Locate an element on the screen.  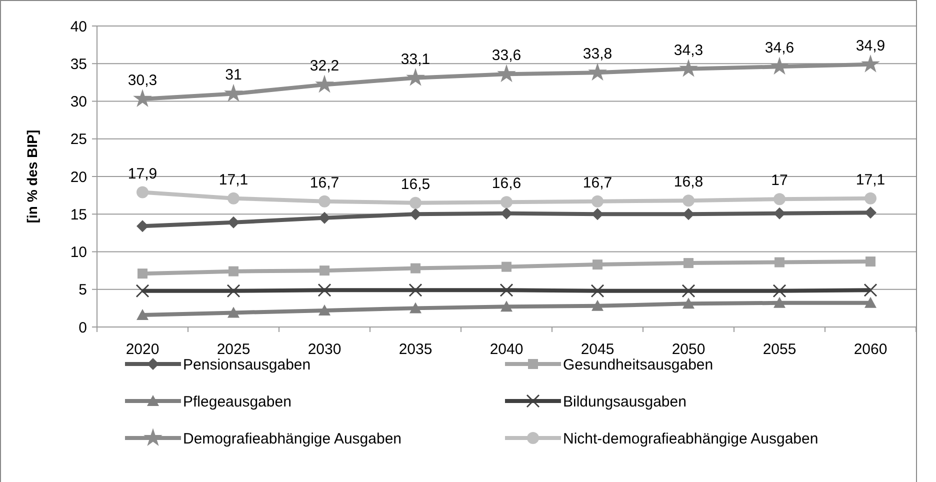
legend-label: Gesundheitsausgaben is located at coordinates (638, 365).